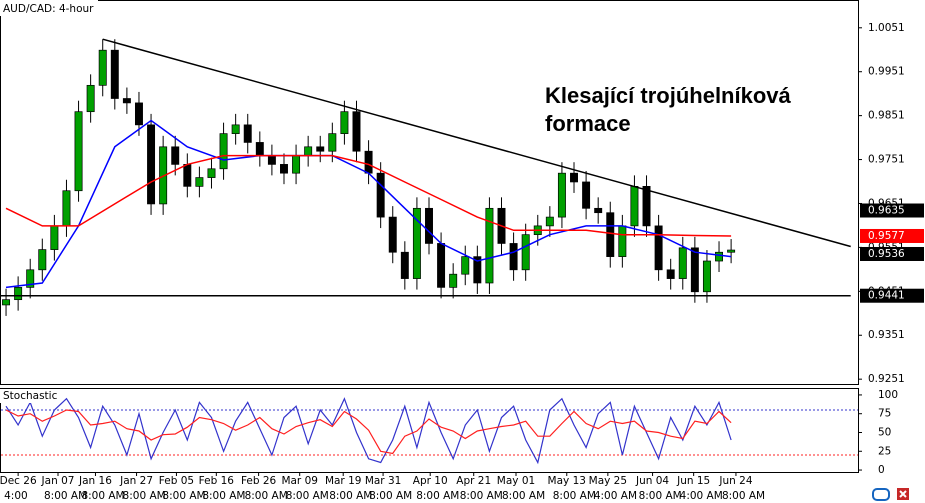 The width and height of the screenshot is (925, 503). Describe the element at coordinates (886, 116) in the screenshot. I see `y-tick-label: 0.9851` at that location.